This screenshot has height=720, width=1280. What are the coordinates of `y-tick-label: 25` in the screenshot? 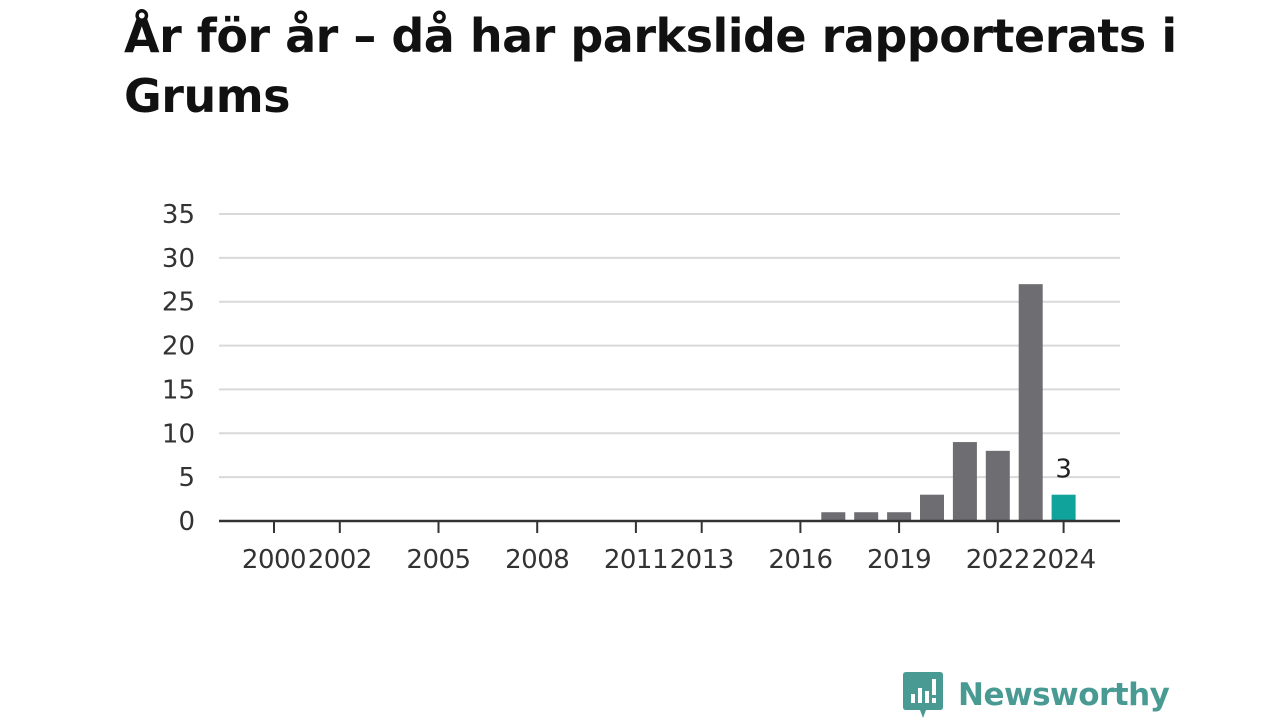 It's located at (178, 303).